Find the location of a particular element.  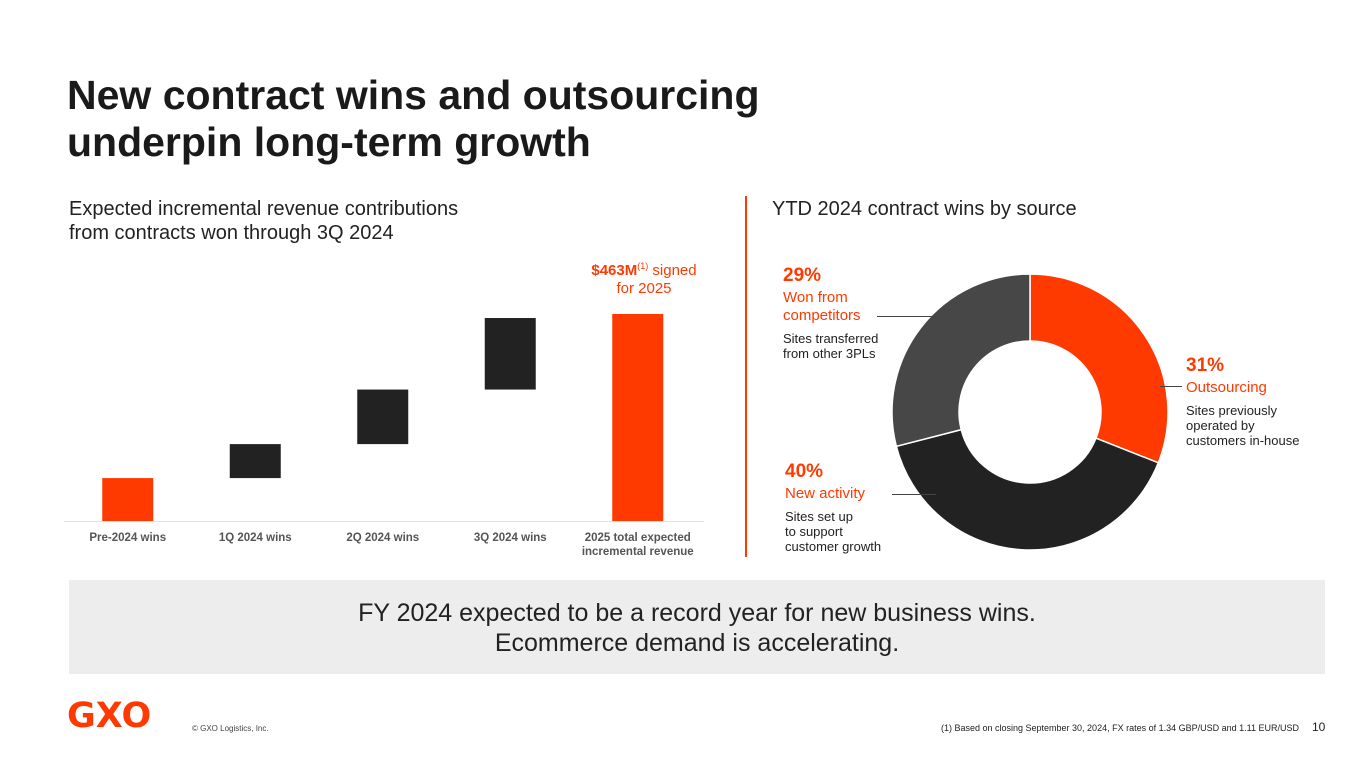

tick-label-4-line-2: incremental revenue is located at coordinates (638, 552).